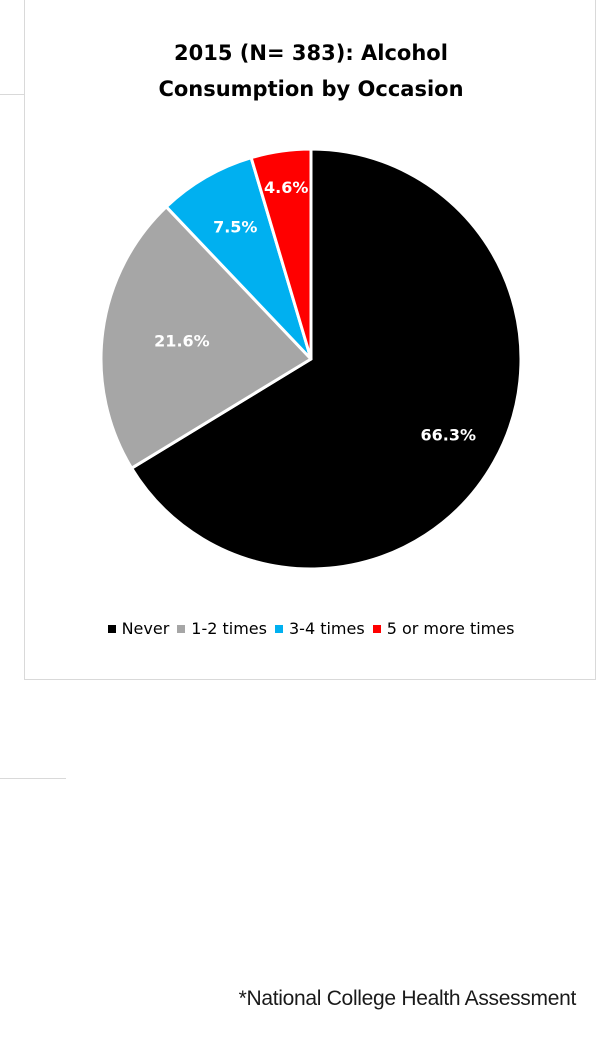 The width and height of the screenshot is (598, 1044). I want to click on chart-title-line-2: Consumption by Occasion, so click(311, 89).